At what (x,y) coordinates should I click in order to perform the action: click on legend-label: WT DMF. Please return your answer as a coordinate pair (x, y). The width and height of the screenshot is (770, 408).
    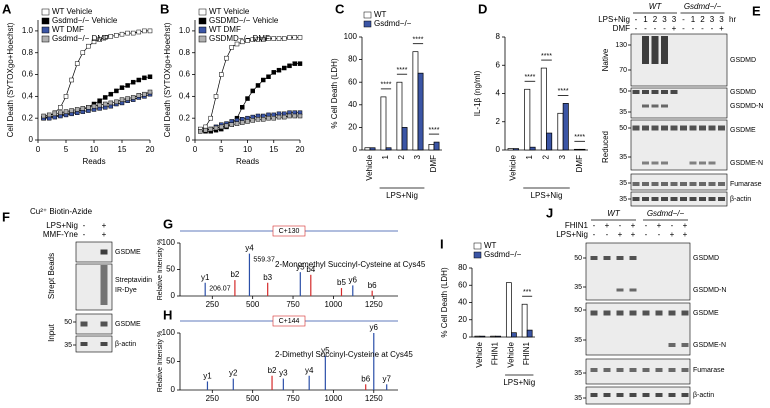
    Looking at the image, I should click on (225, 29).